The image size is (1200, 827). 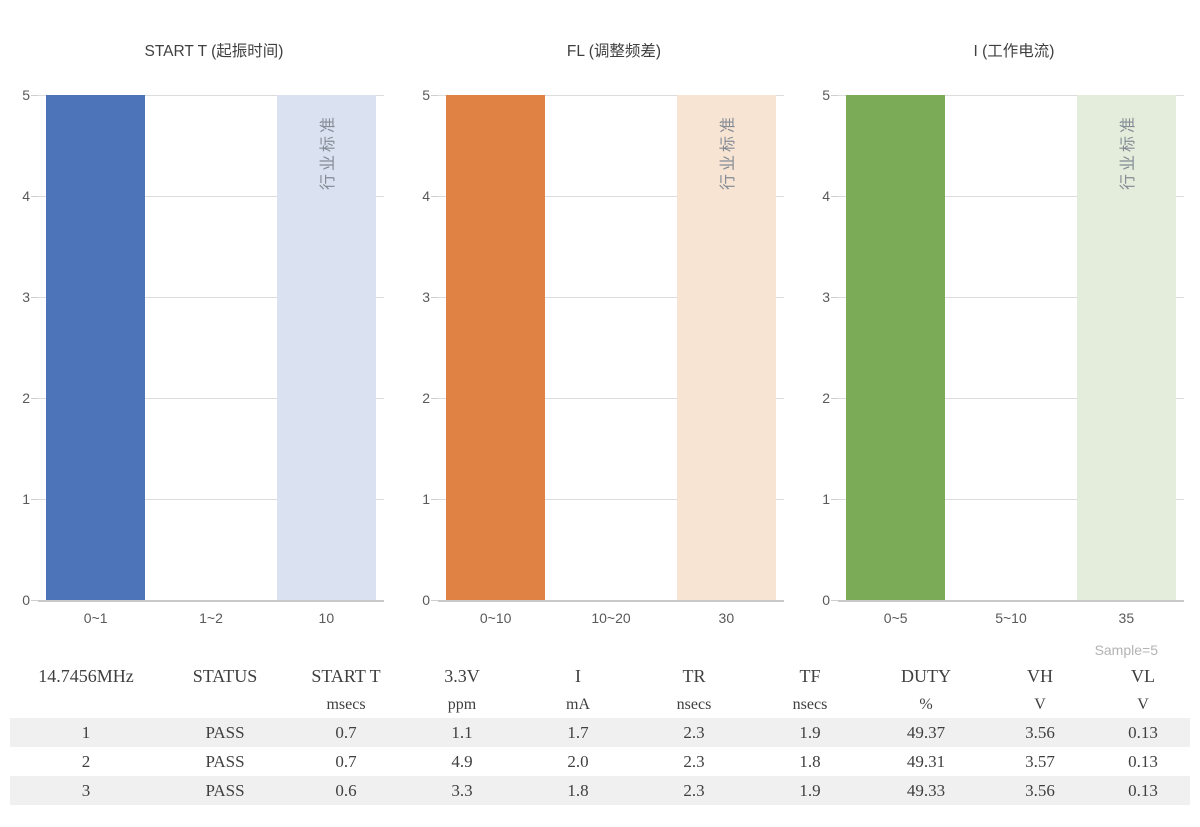 I want to click on x-tick-label: 10~20, so click(x=611, y=618).